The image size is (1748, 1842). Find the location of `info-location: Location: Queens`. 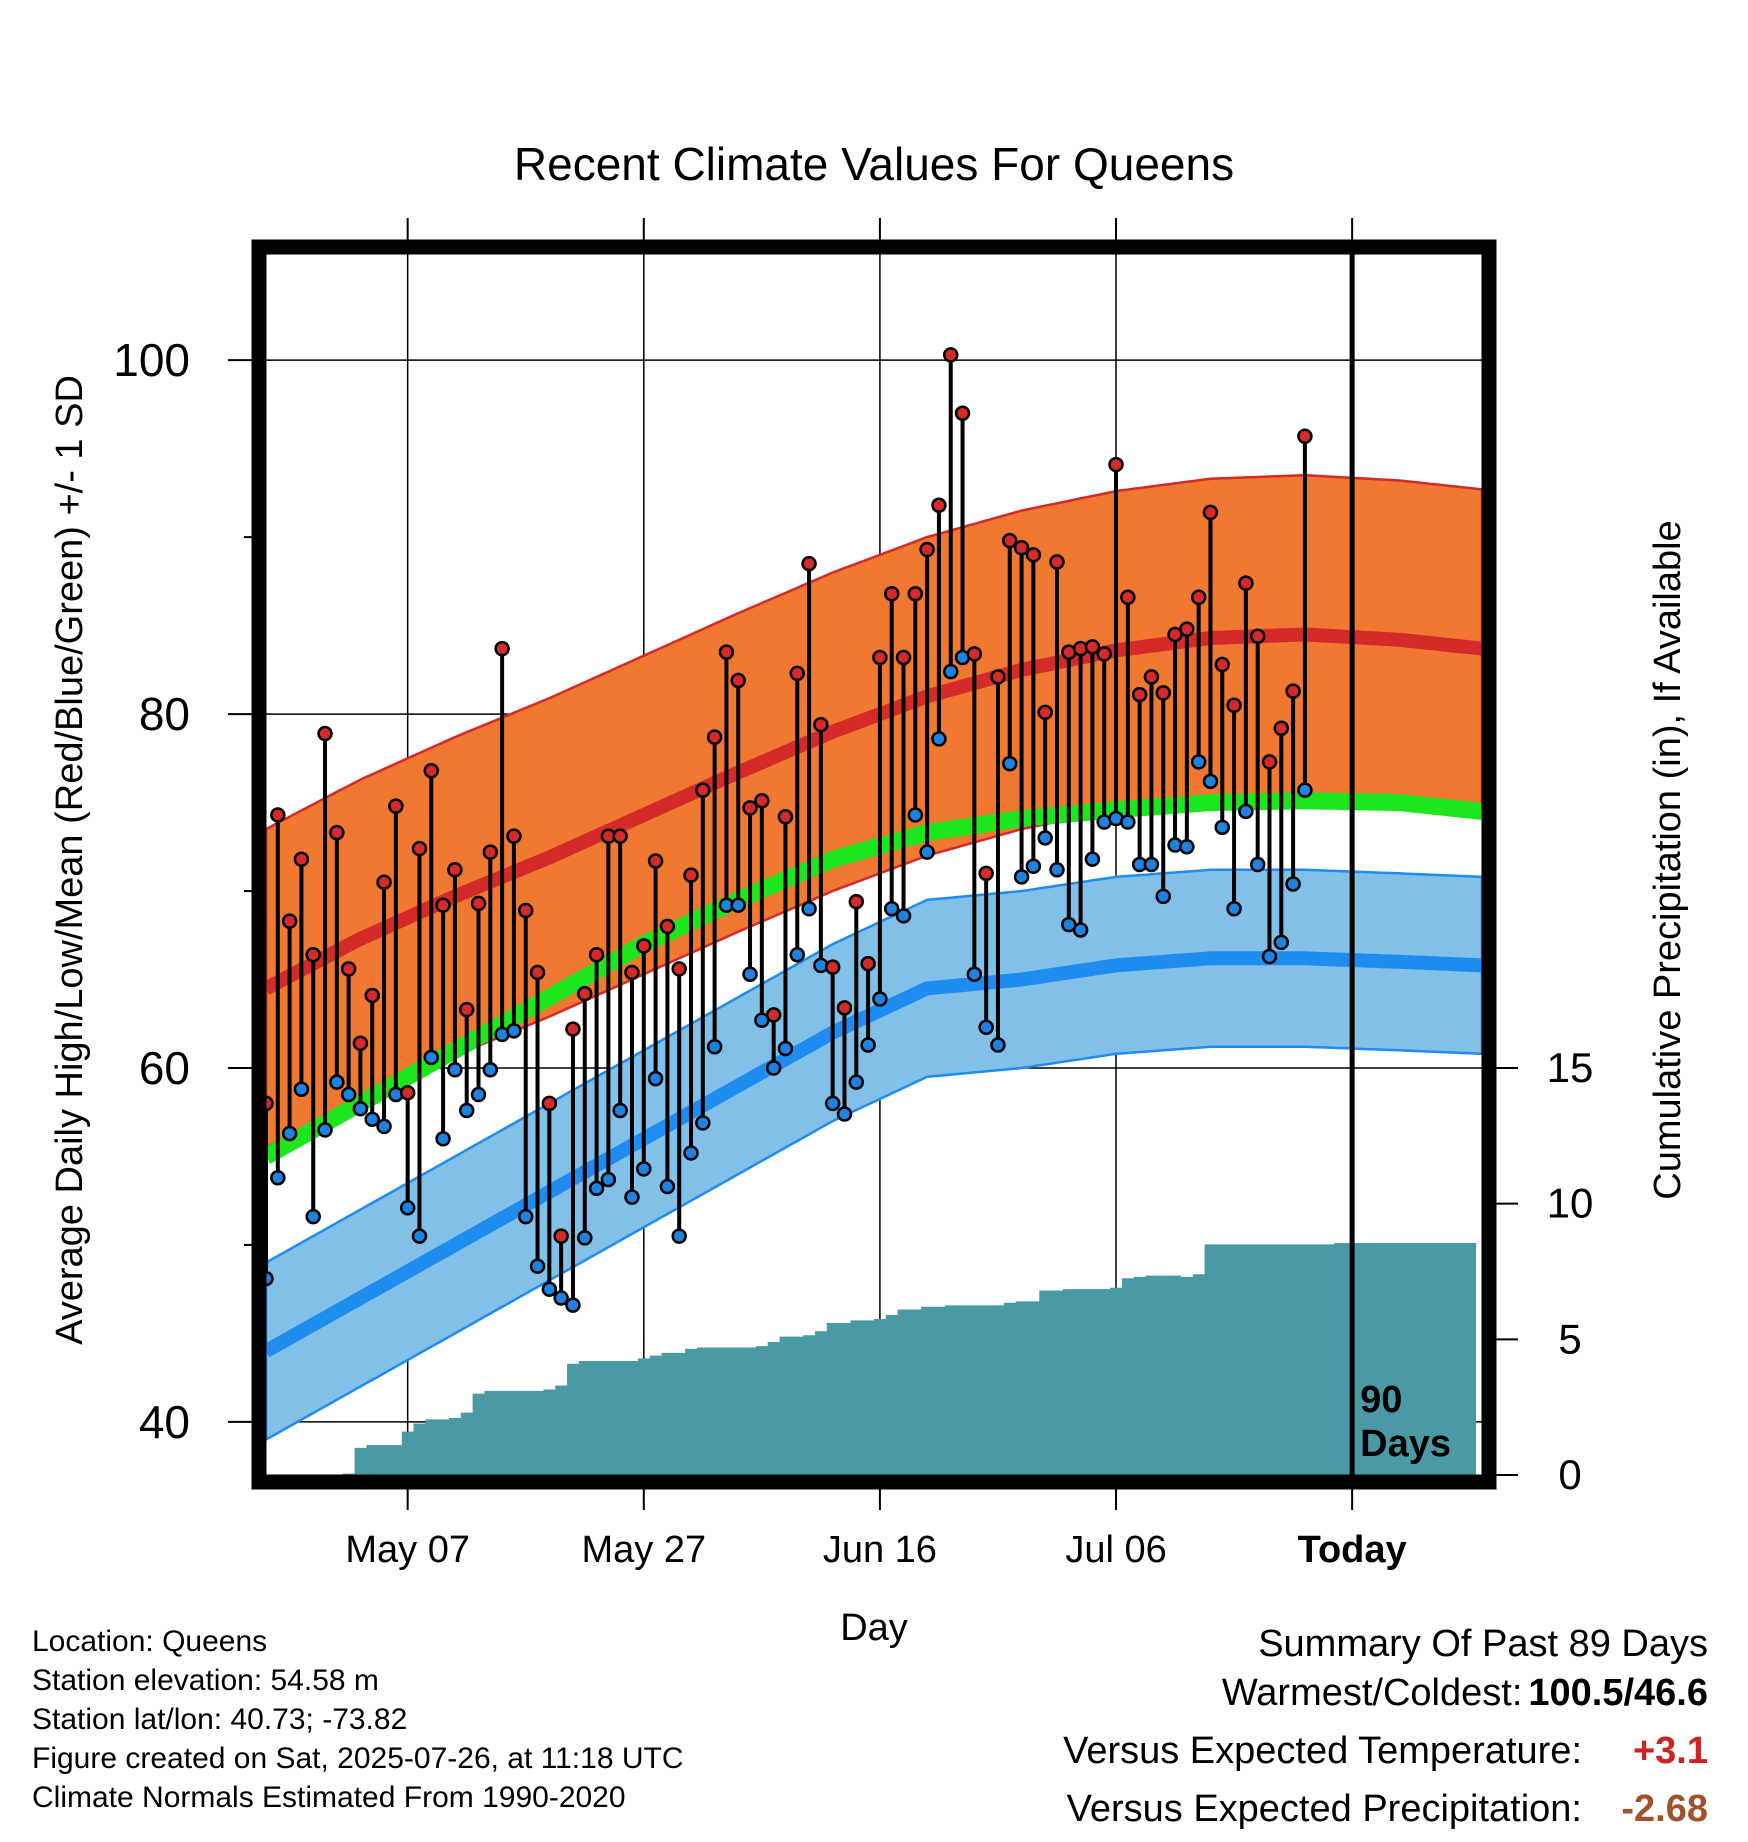

info-location: Location: Queens is located at coordinates (150, 1641).